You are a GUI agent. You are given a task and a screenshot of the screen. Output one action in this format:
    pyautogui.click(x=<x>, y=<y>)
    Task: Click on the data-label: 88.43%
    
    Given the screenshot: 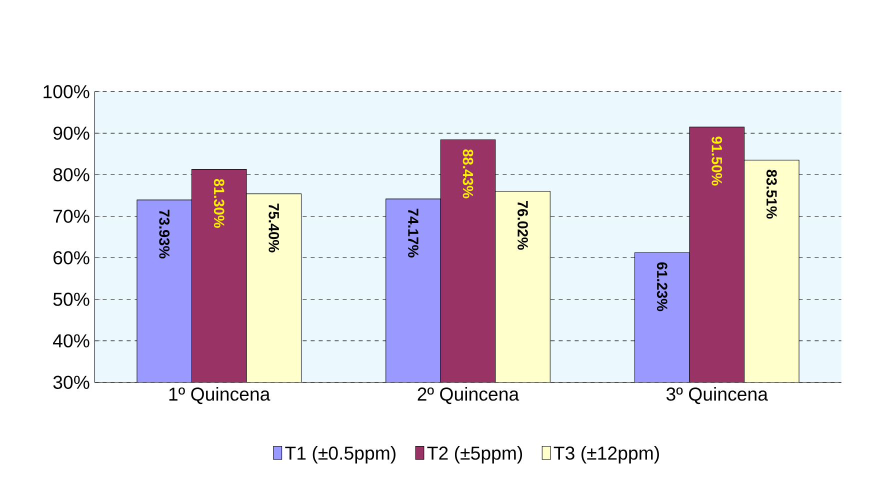 What is the action you would take?
    pyautogui.click(x=468, y=173)
    